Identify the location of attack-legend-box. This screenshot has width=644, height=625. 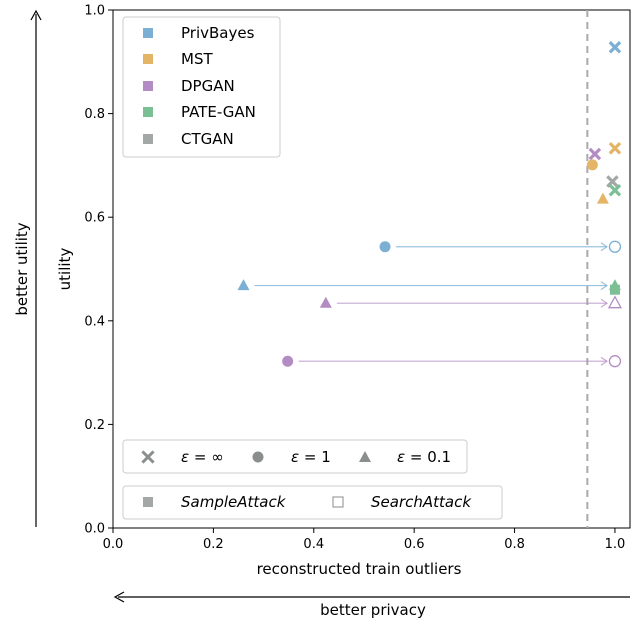
(312, 502).